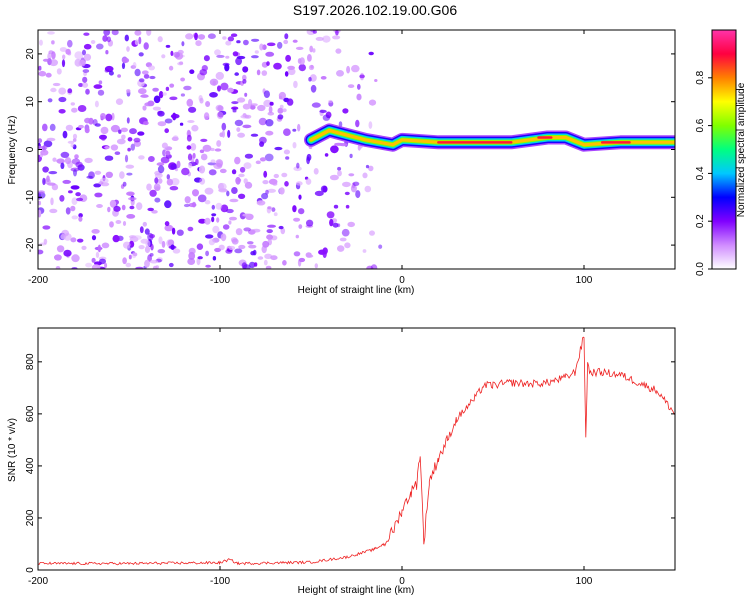 Image resolution: width=750 pixels, height=600 pixels. What do you see at coordinates (30, 361) in the screenshot?
I see `snr-y-tick-label: 800` at bounding box center [30, 361].